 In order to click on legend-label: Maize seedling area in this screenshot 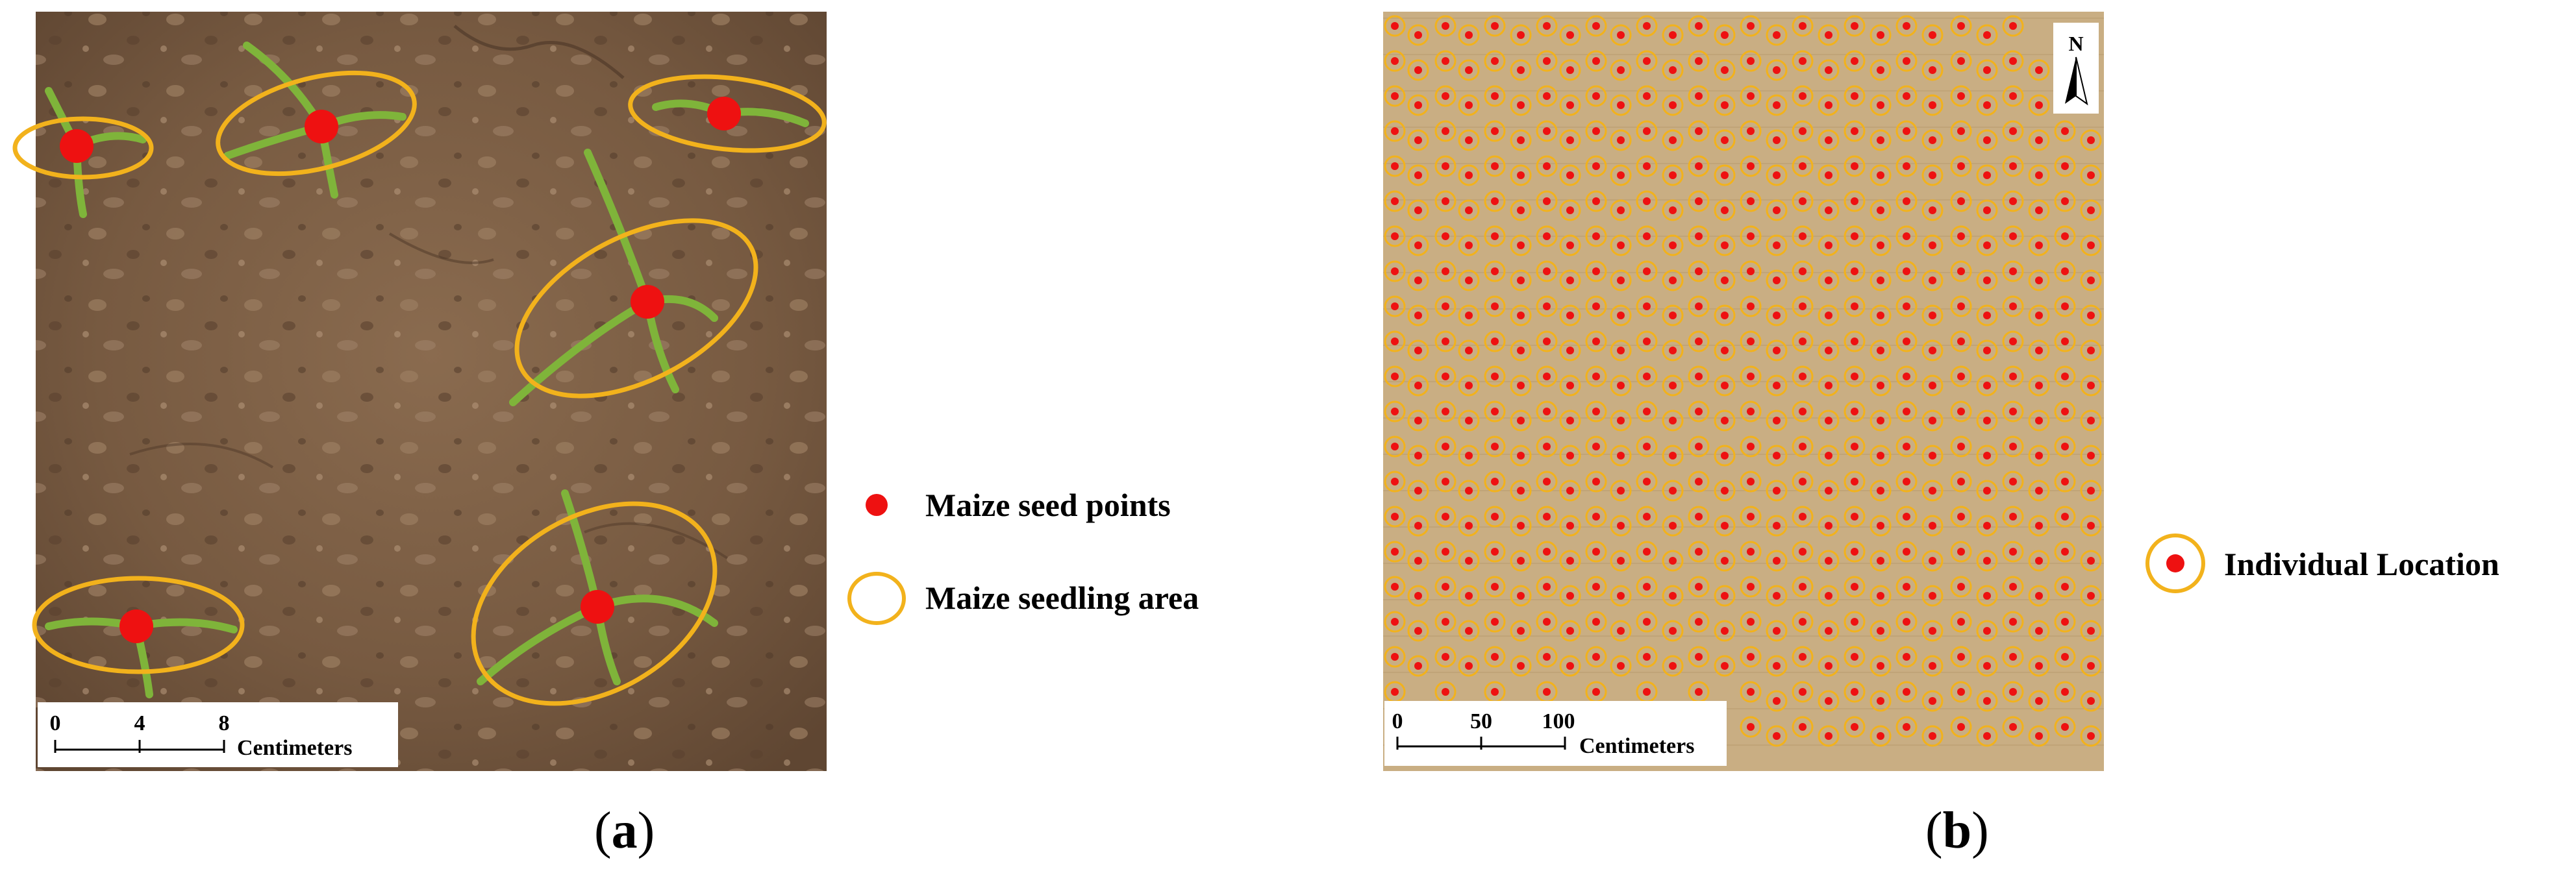, I will do `click(1062, 598)`.